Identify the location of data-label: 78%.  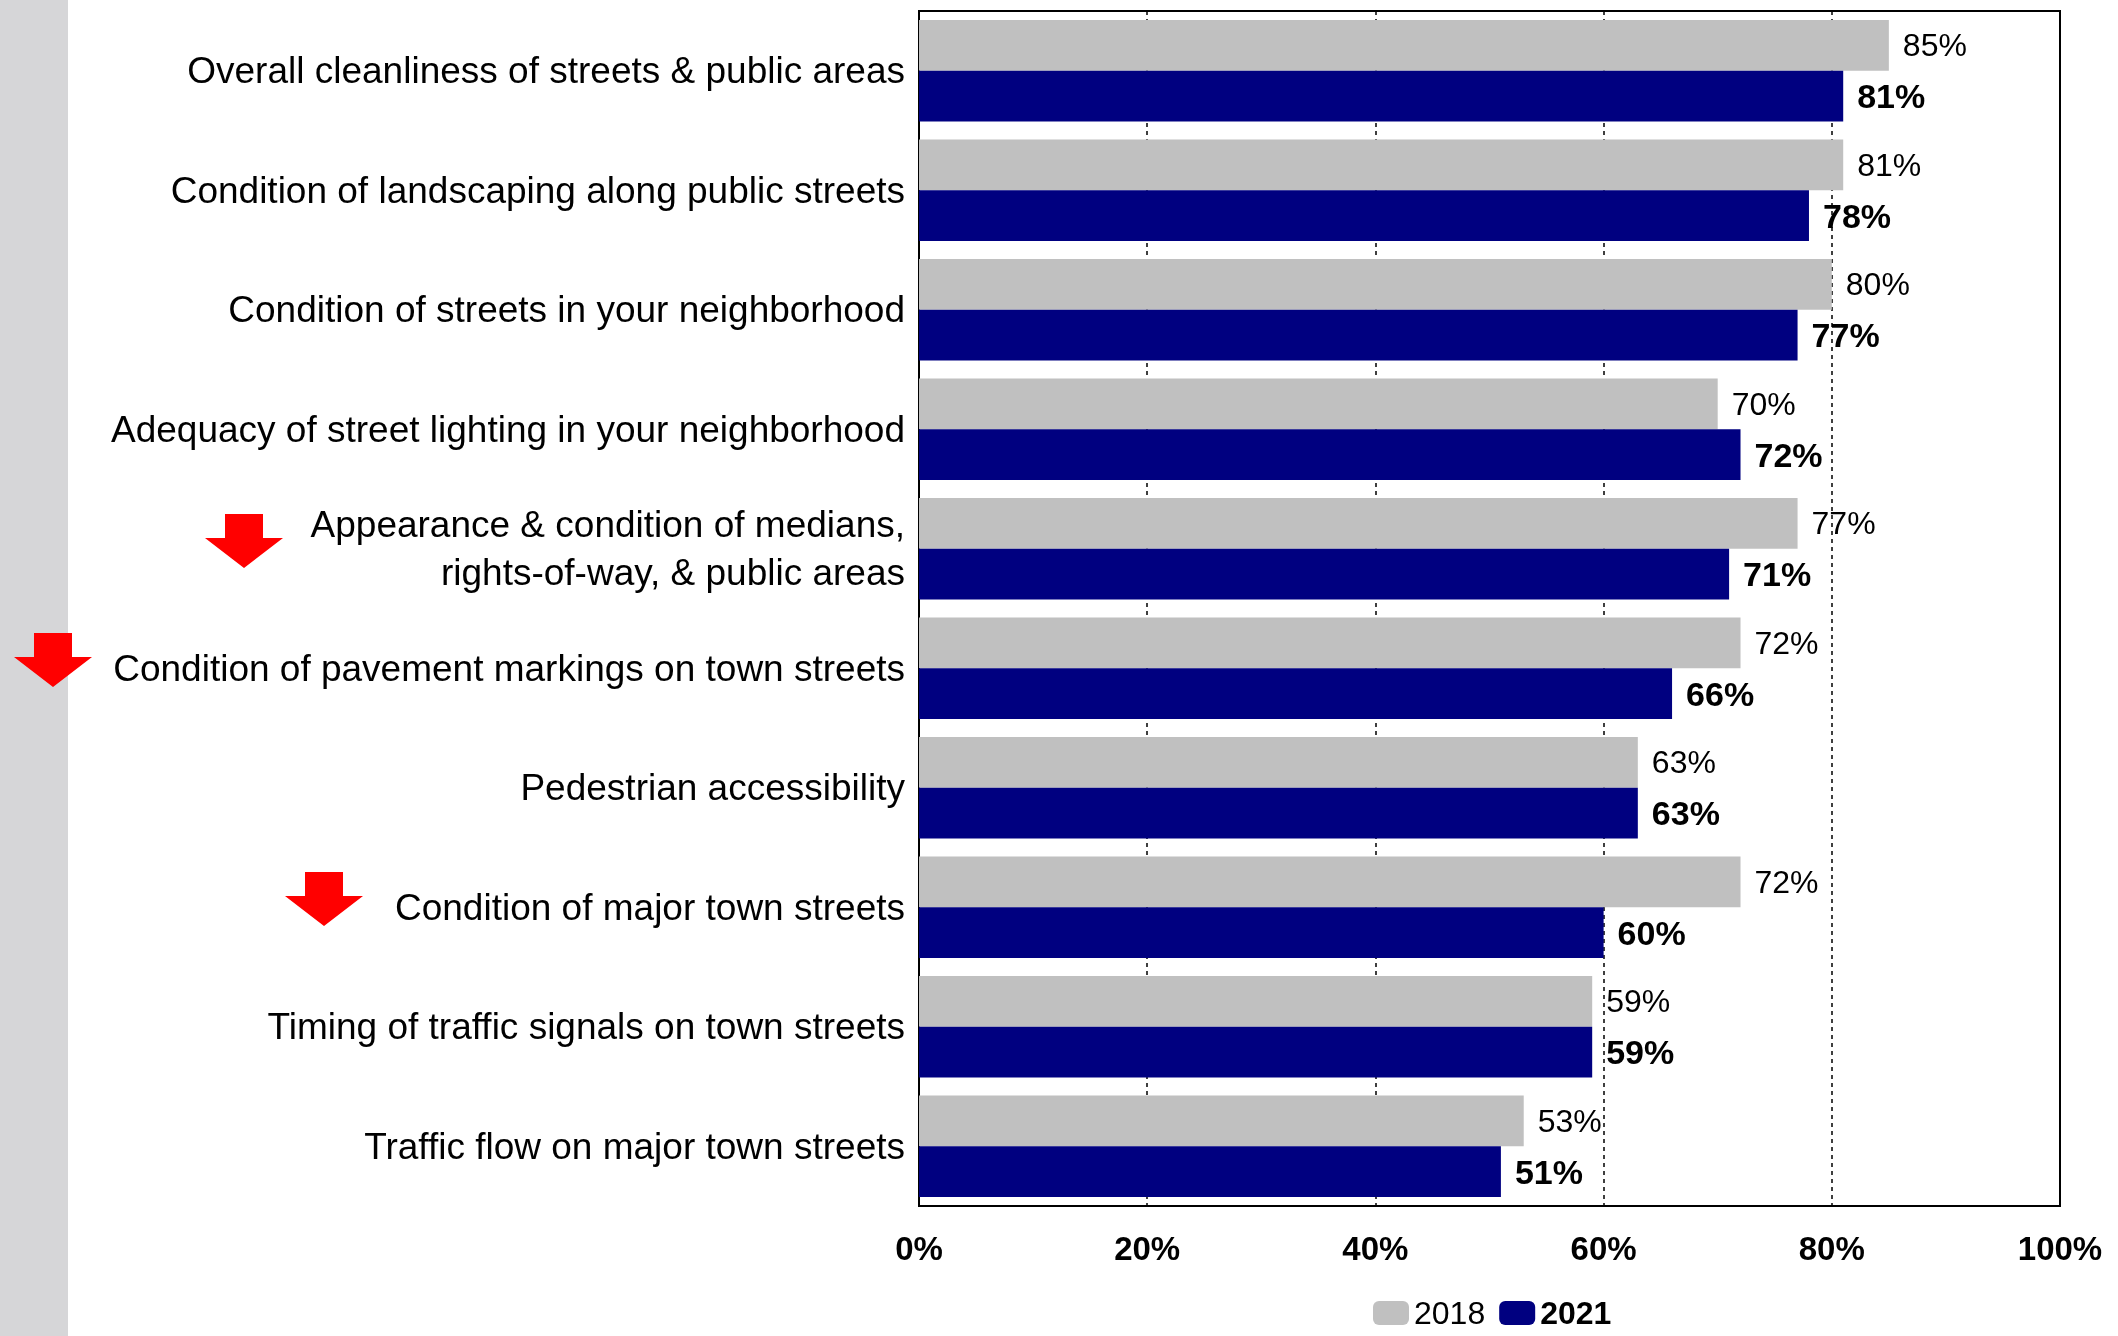
(1857, 215).